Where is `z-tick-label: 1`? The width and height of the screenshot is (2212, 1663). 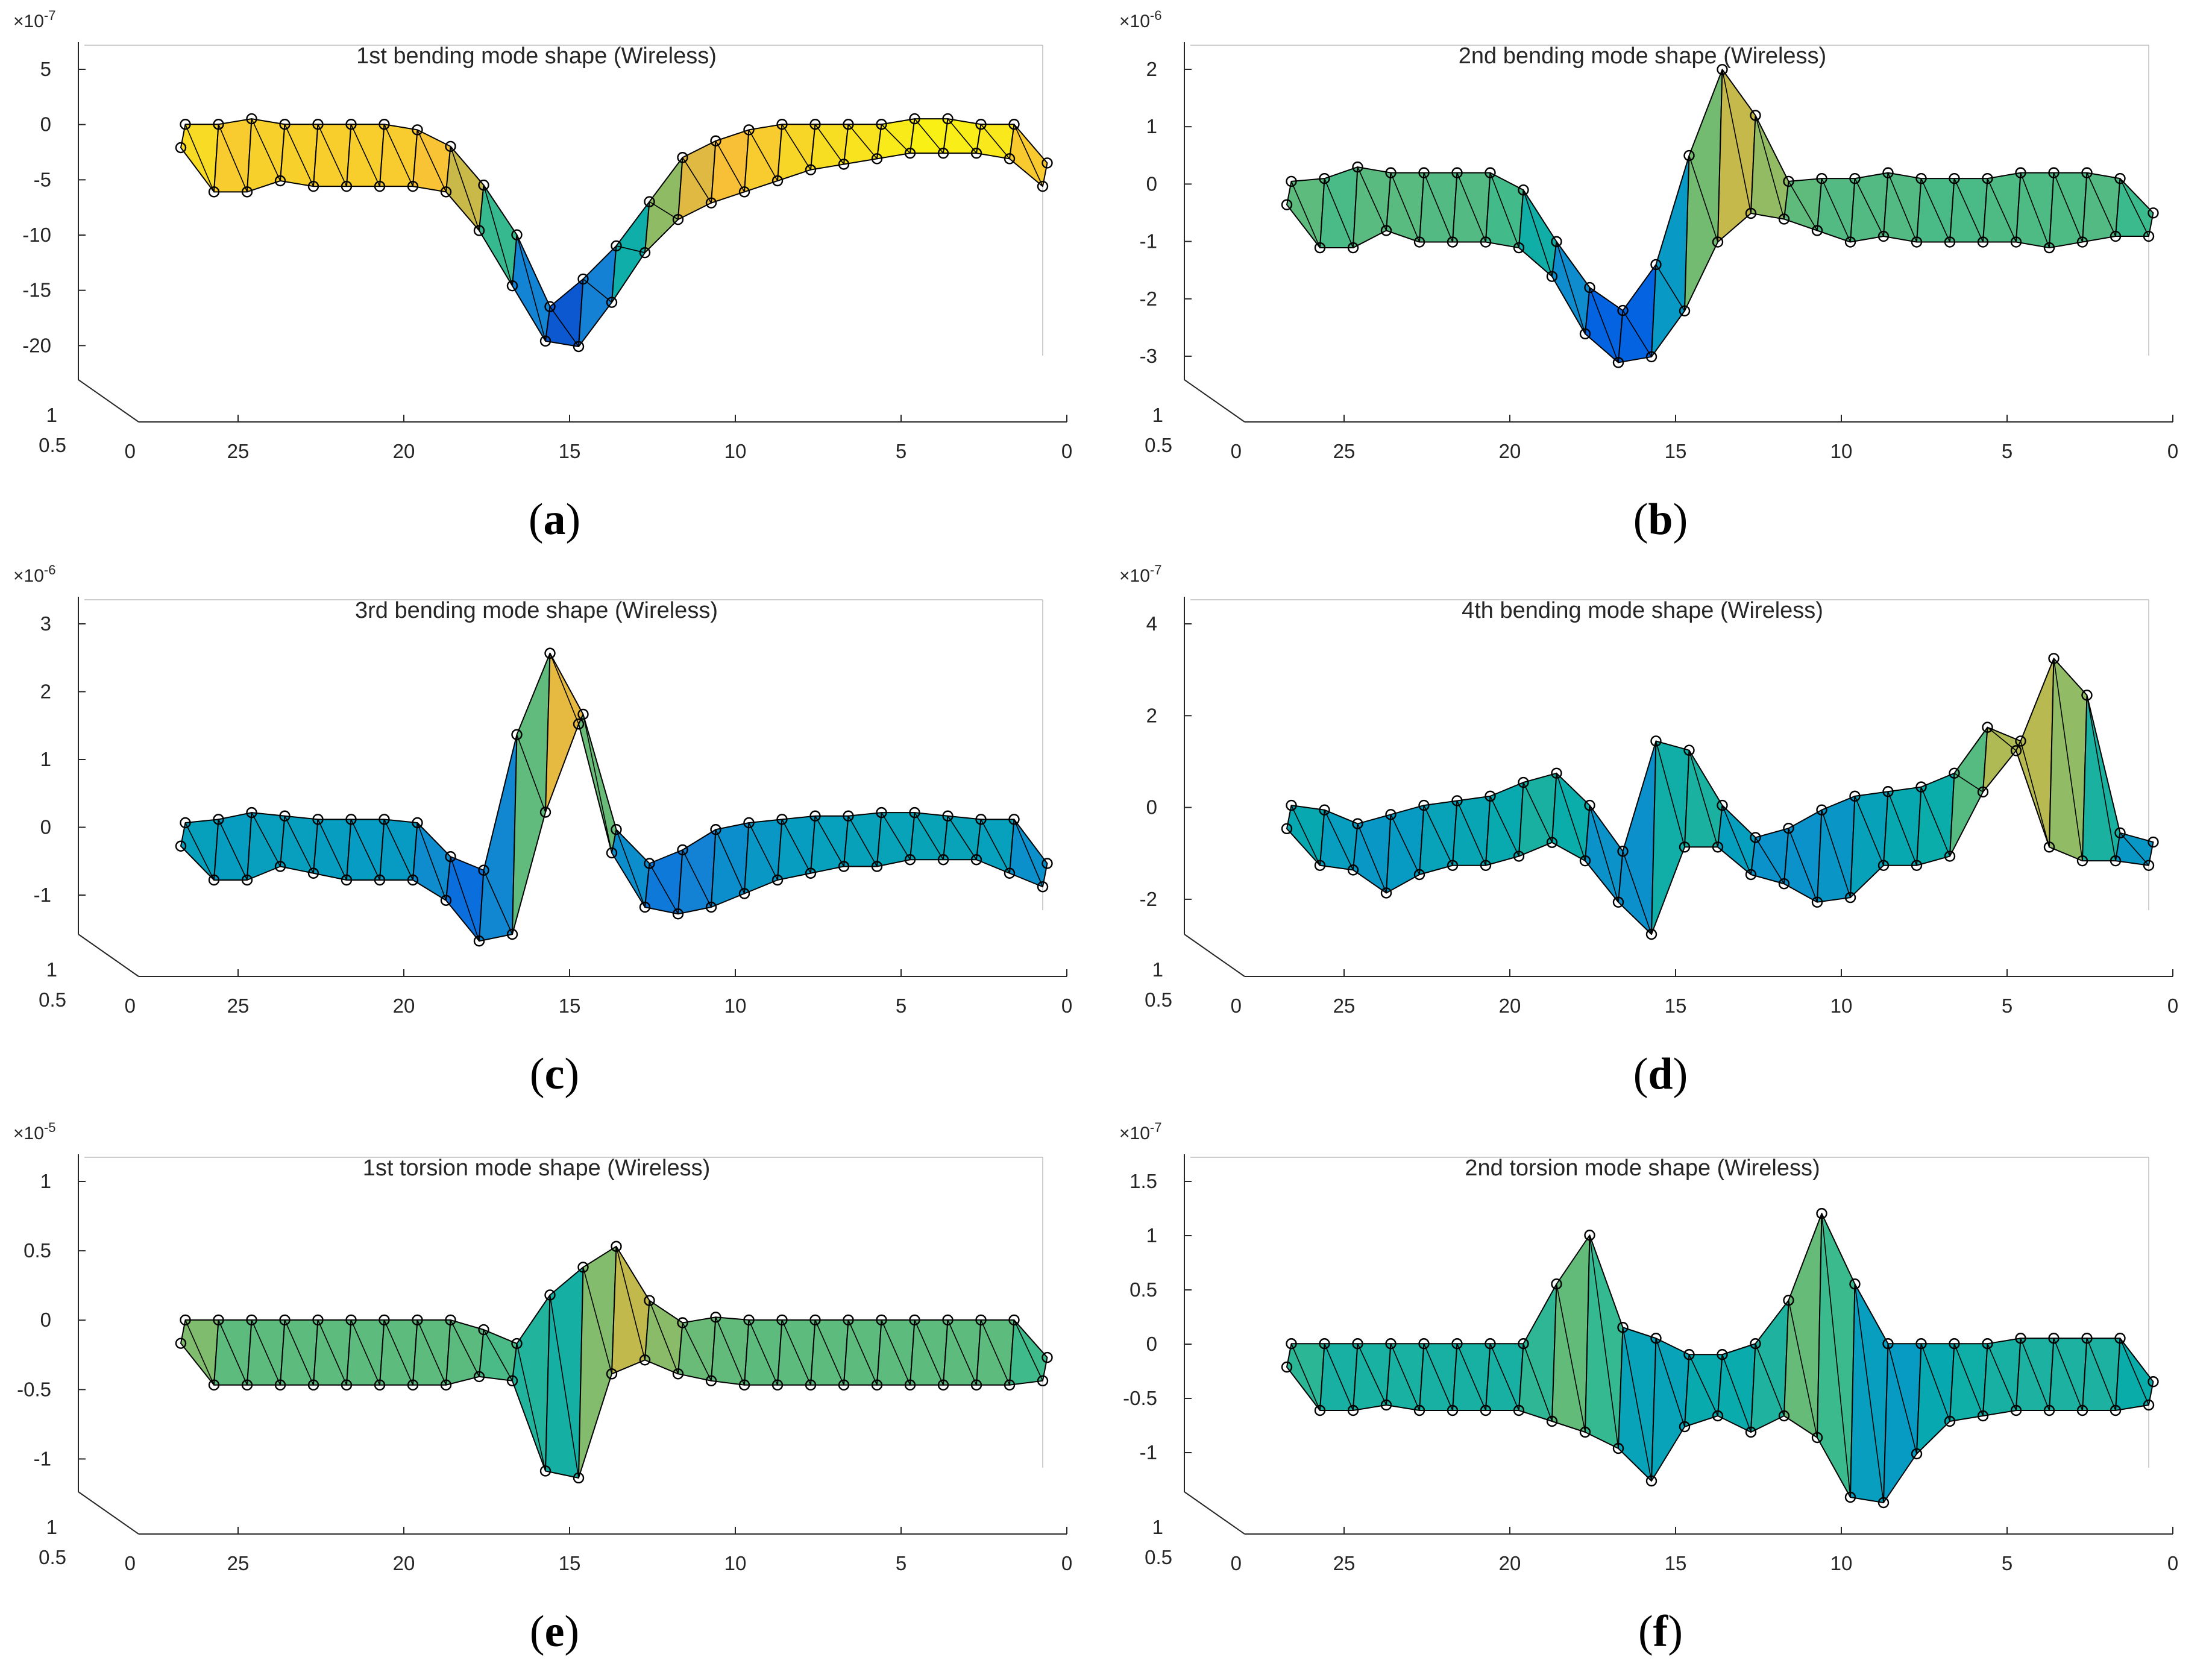
z-tick-label: 1 is located at coordinates (45, 759).